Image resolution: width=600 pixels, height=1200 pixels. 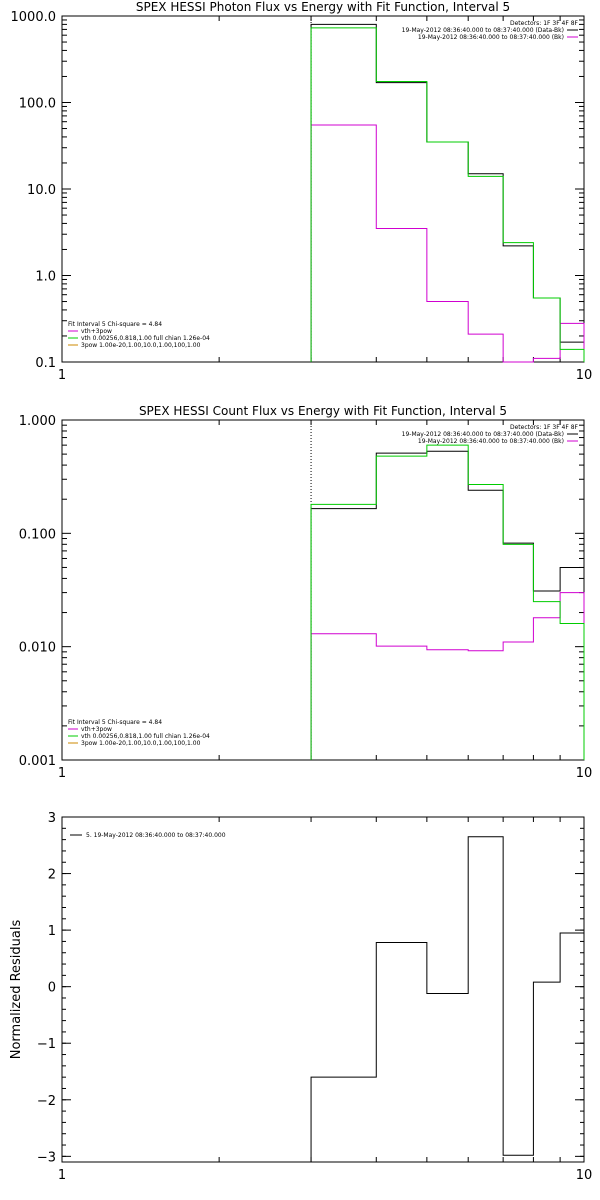 I want to click on y-axis-label: Normalized Residuals, so click(x=16, y=990).